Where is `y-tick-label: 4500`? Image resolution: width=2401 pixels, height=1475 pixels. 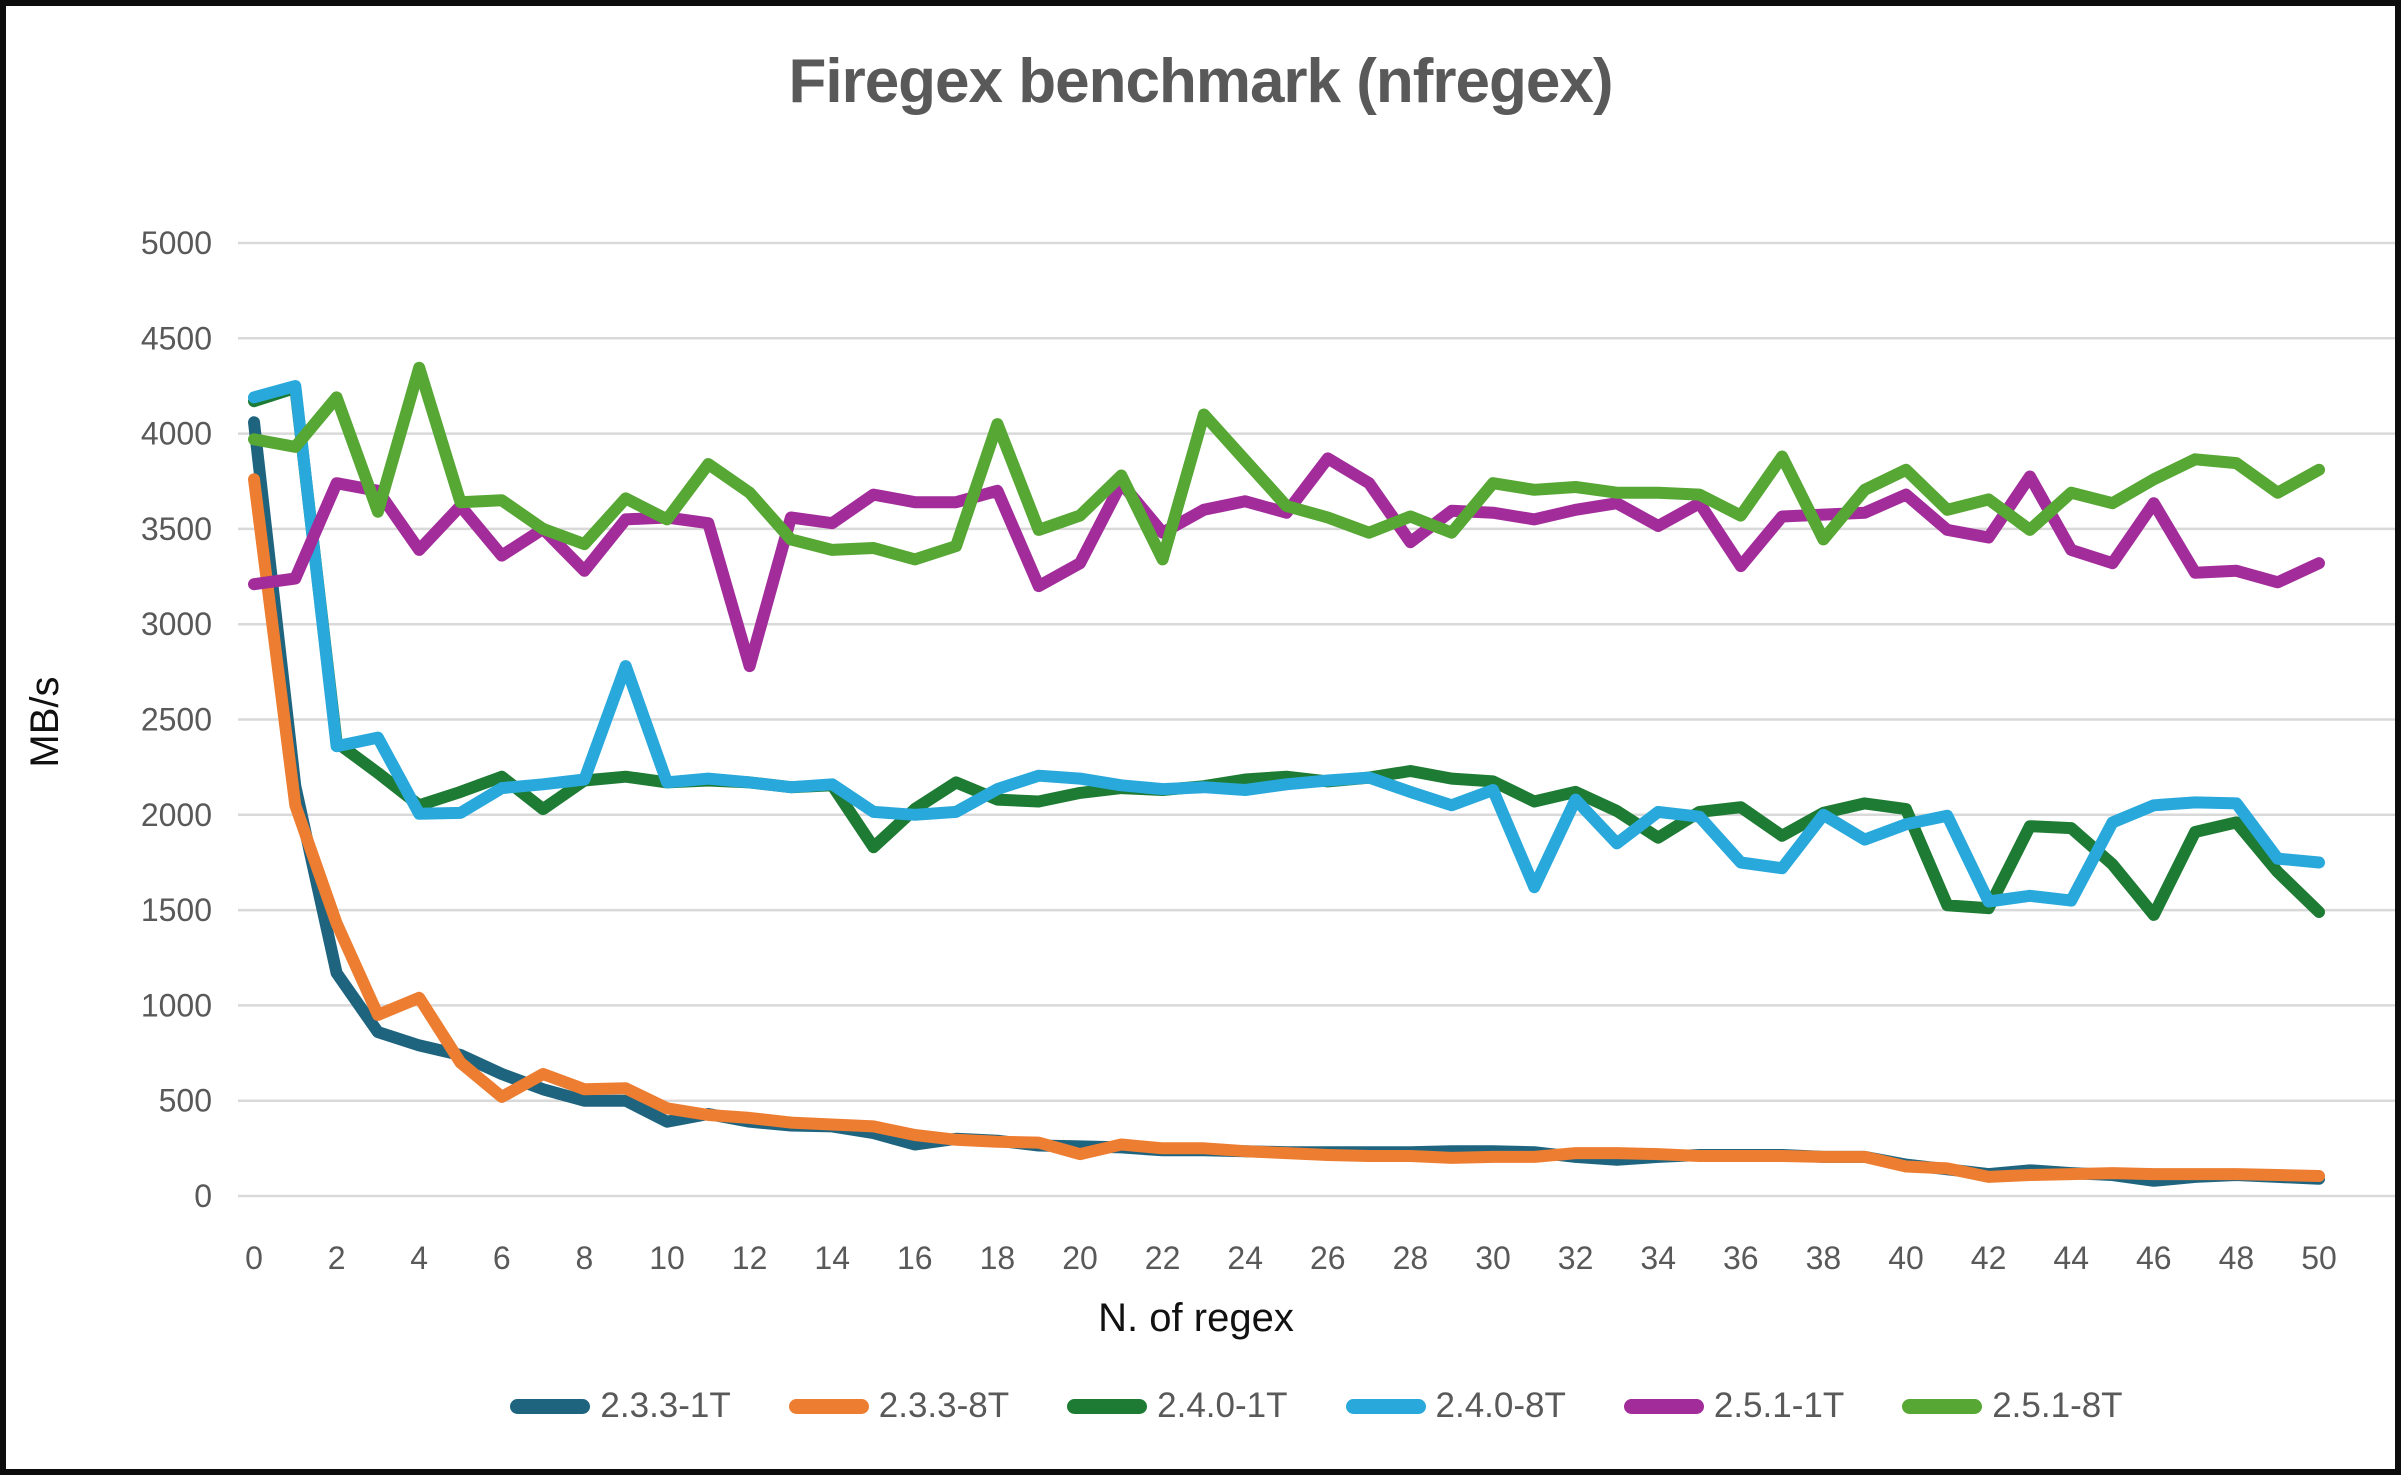 y-tick-label: 4500 is located at coordinates (176, 338).